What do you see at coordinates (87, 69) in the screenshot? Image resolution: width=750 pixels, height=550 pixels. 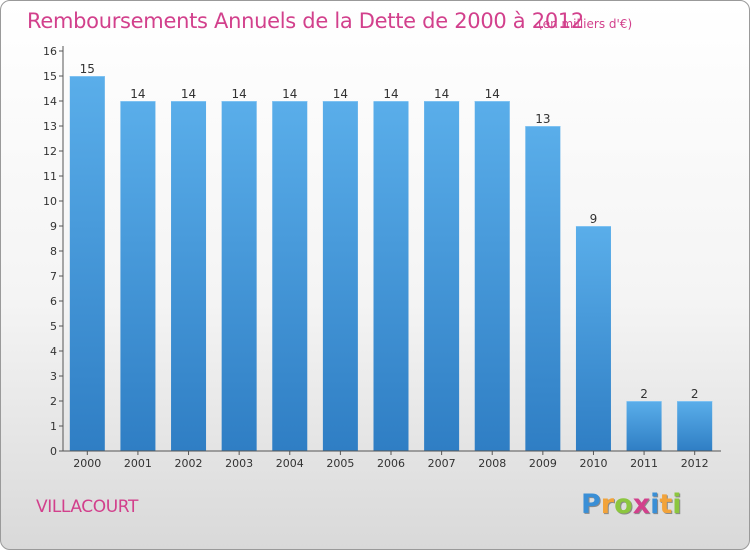 I see `bar-value-label: 15` at bounding box center [87, 69].